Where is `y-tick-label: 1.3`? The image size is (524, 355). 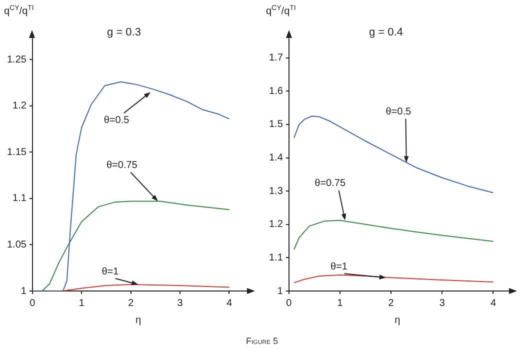
y-tick-label: 1.3 is located at coordinates (276, 191).